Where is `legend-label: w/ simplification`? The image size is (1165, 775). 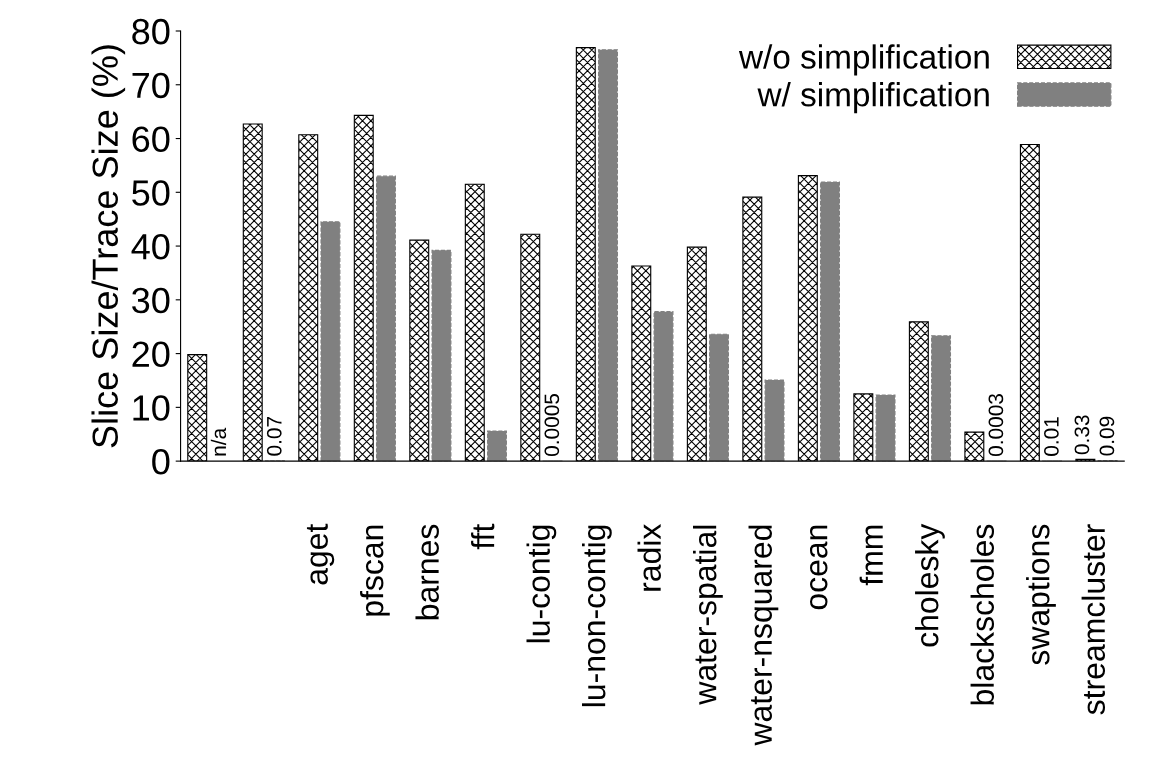 legend-label: w/ simplification is located at coordinates (873, 98).